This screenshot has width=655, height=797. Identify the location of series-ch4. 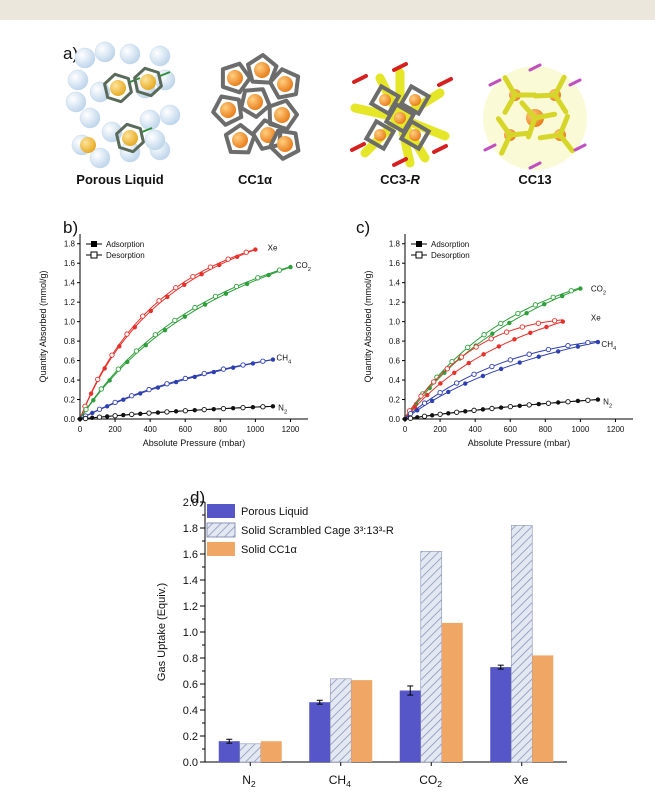
(501, 380).